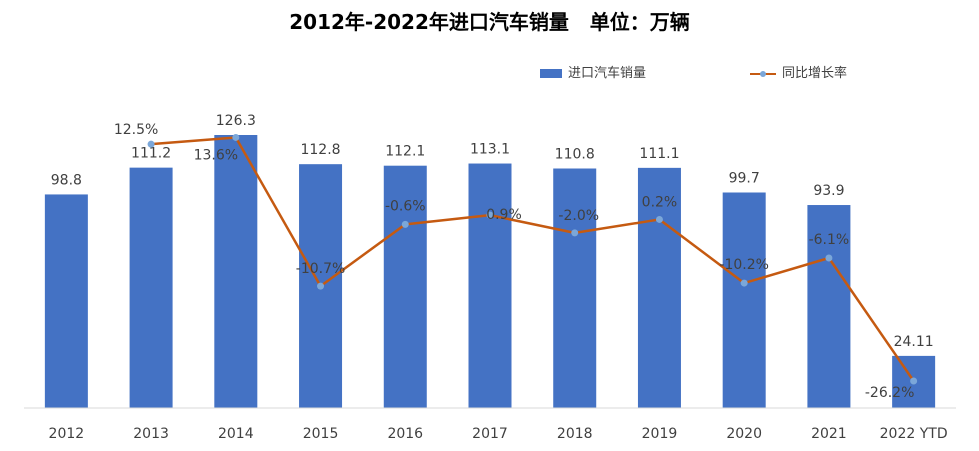 Image resolution: width=979 pixels, height=451 pixels. What do you see at coordinates (66, 301) in the screenshot?
I see `bar-2012` at bounding box center [66, 301].